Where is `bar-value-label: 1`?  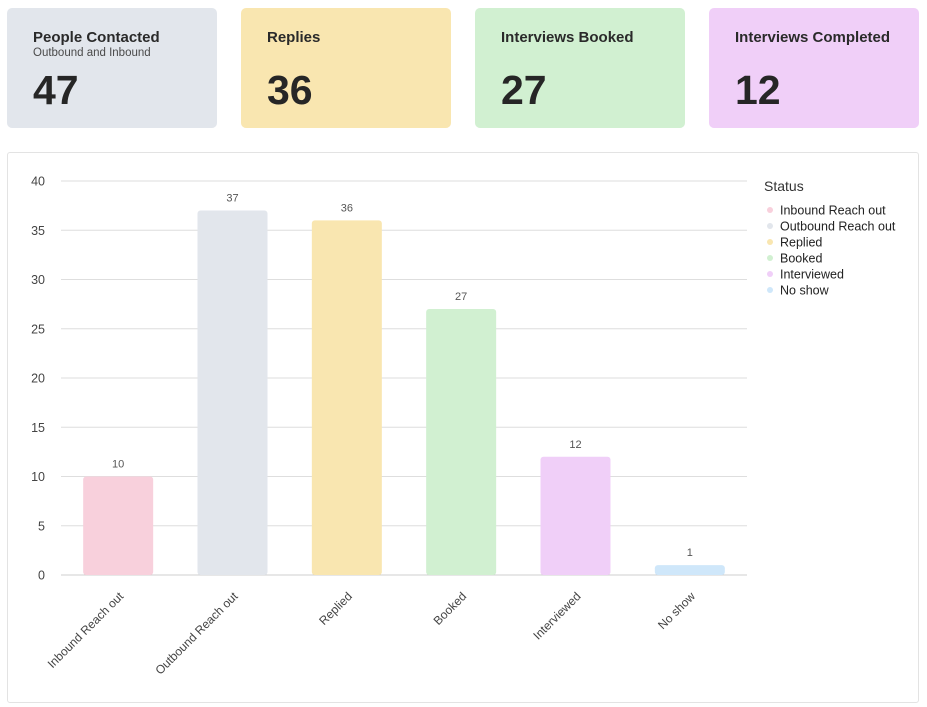 bar-value-label: 1 is located at coordinates (690, 553).